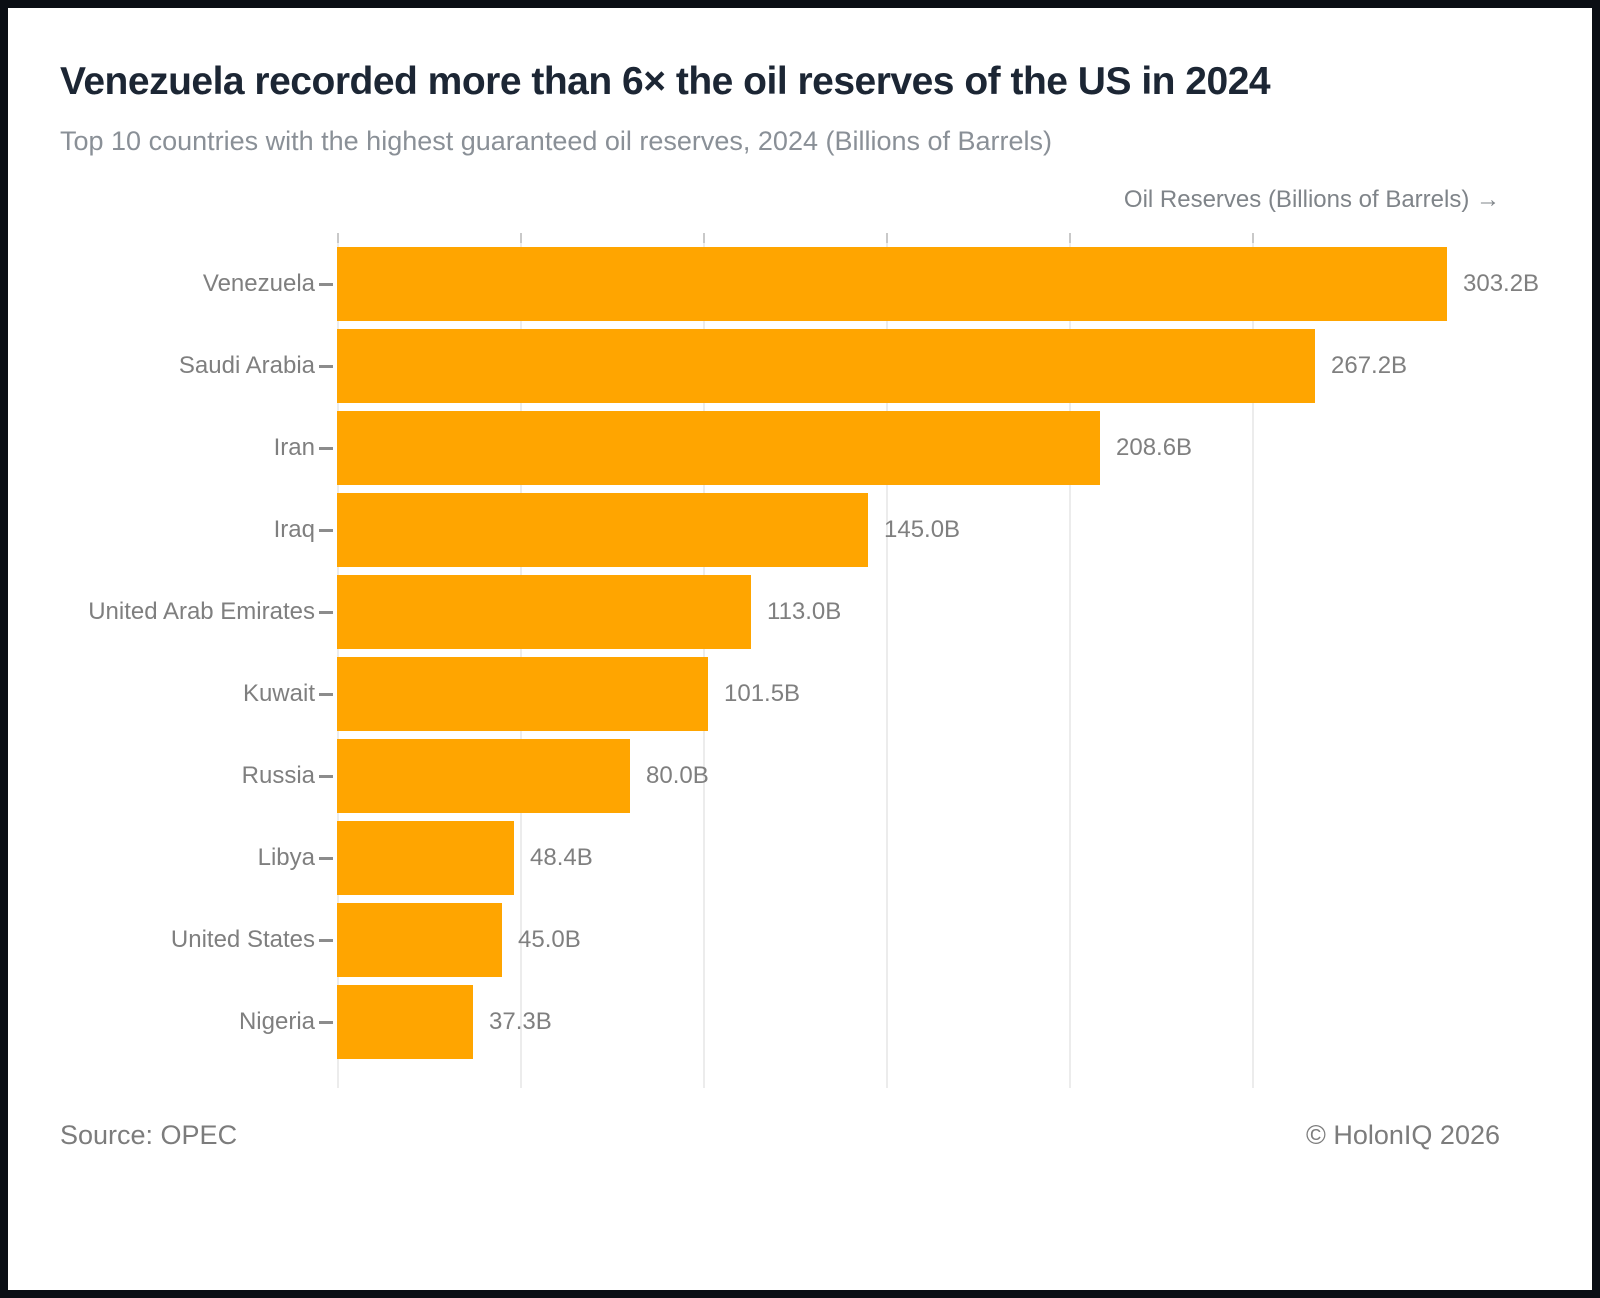 Image resolution: width=1600 pixels, height=1298 pixels. I want to click on bar-saudi-arabia, so click(826, 366).